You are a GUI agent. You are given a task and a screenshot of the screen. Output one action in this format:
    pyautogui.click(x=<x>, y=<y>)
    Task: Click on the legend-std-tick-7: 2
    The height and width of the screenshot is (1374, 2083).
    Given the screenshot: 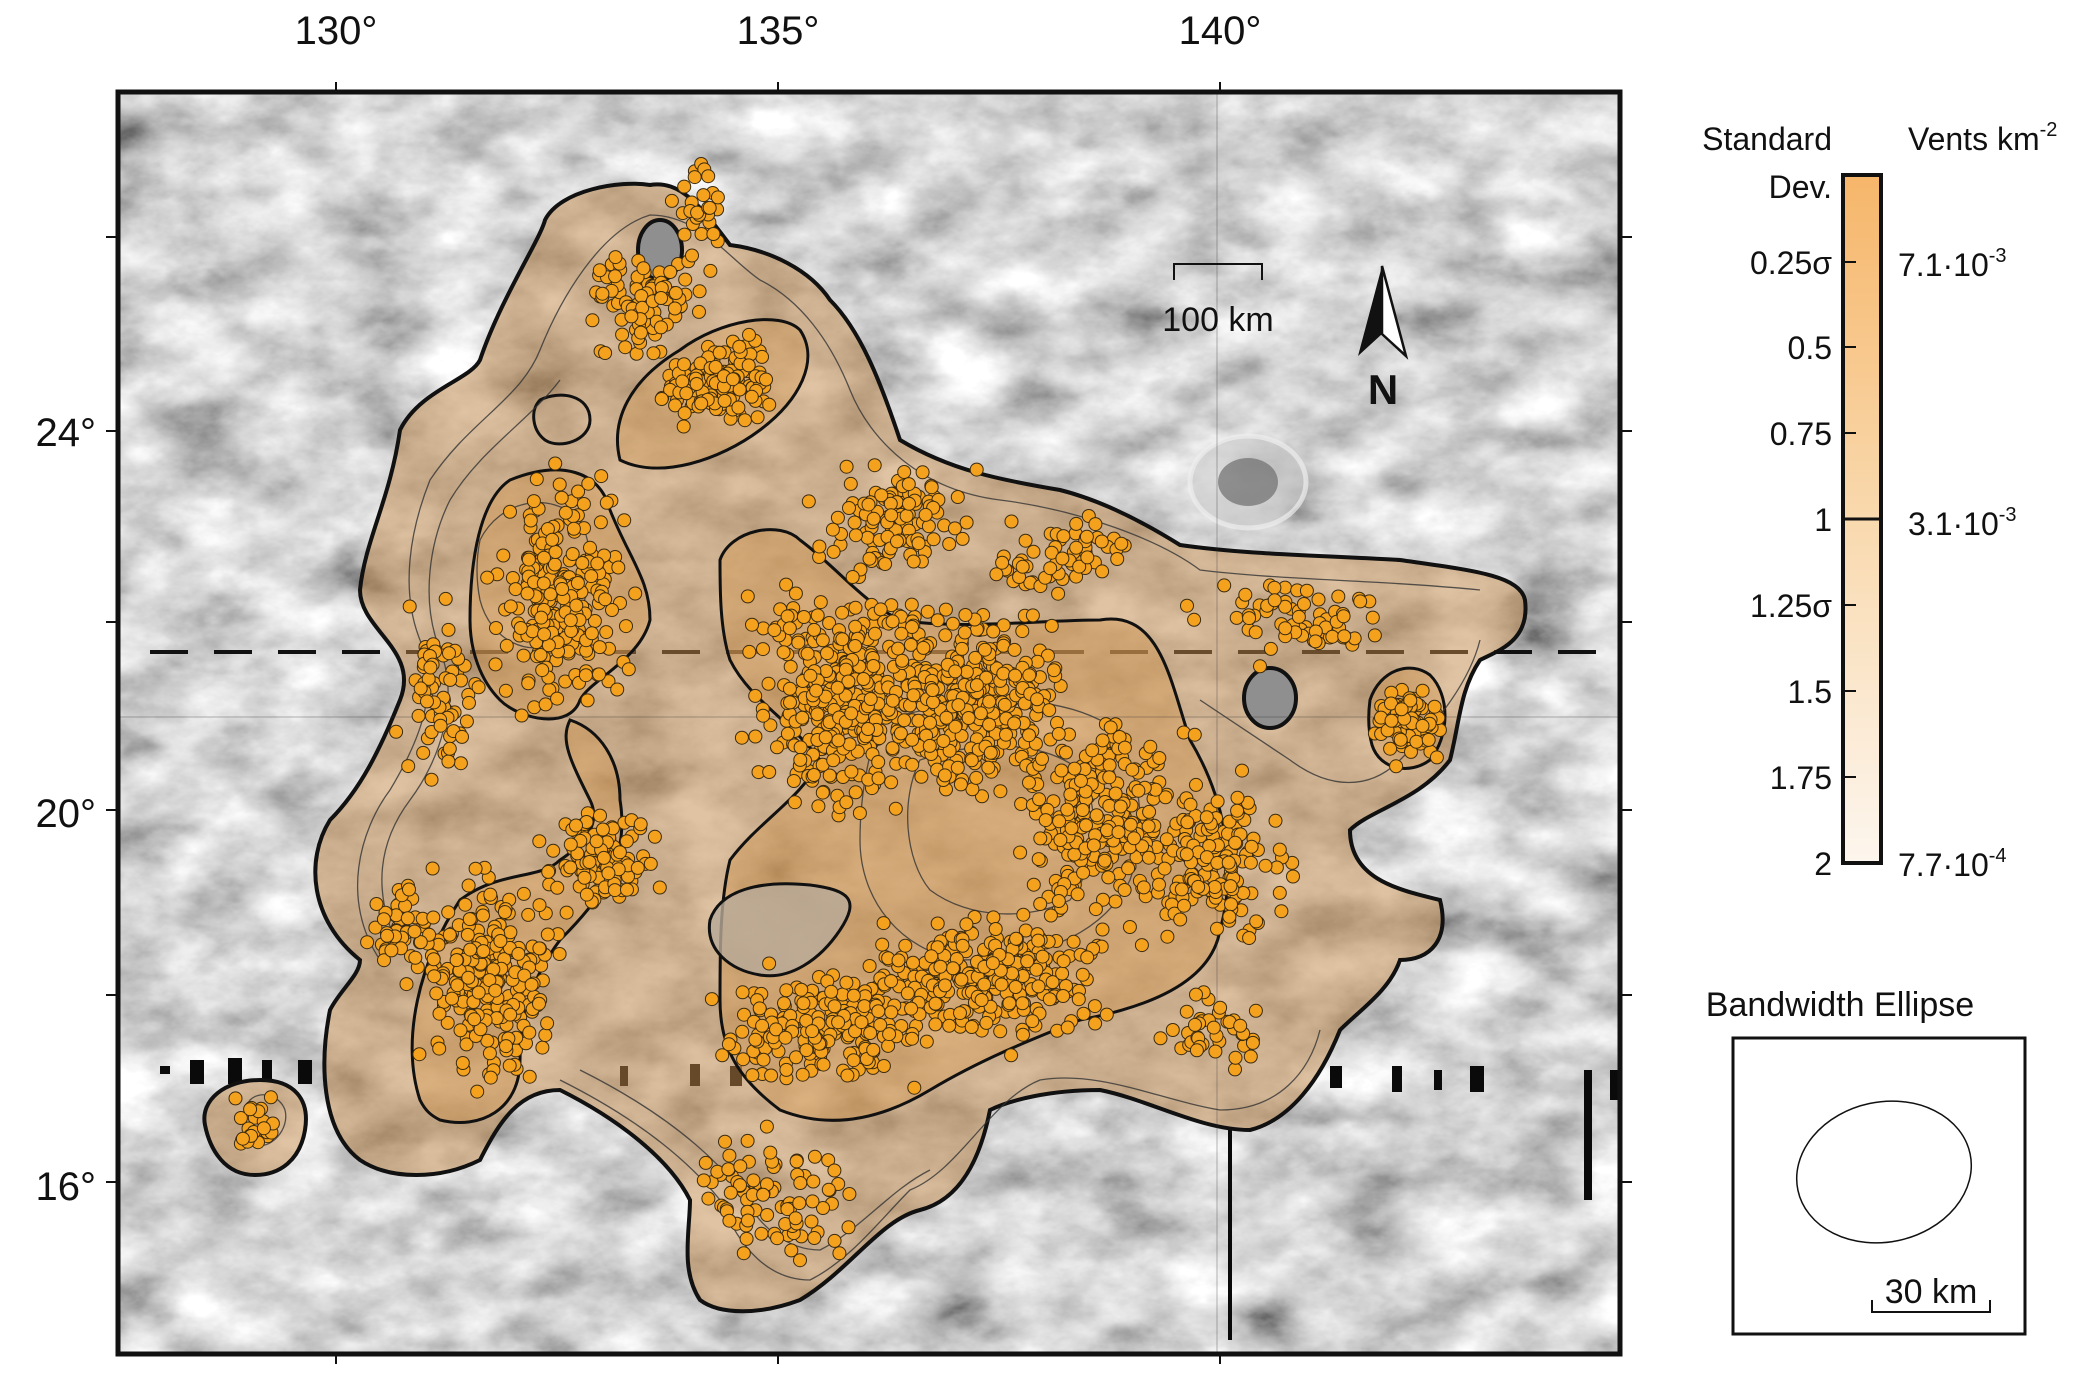 What is the action you would take?
    pyautogui.click(x=1823, y=864)
    